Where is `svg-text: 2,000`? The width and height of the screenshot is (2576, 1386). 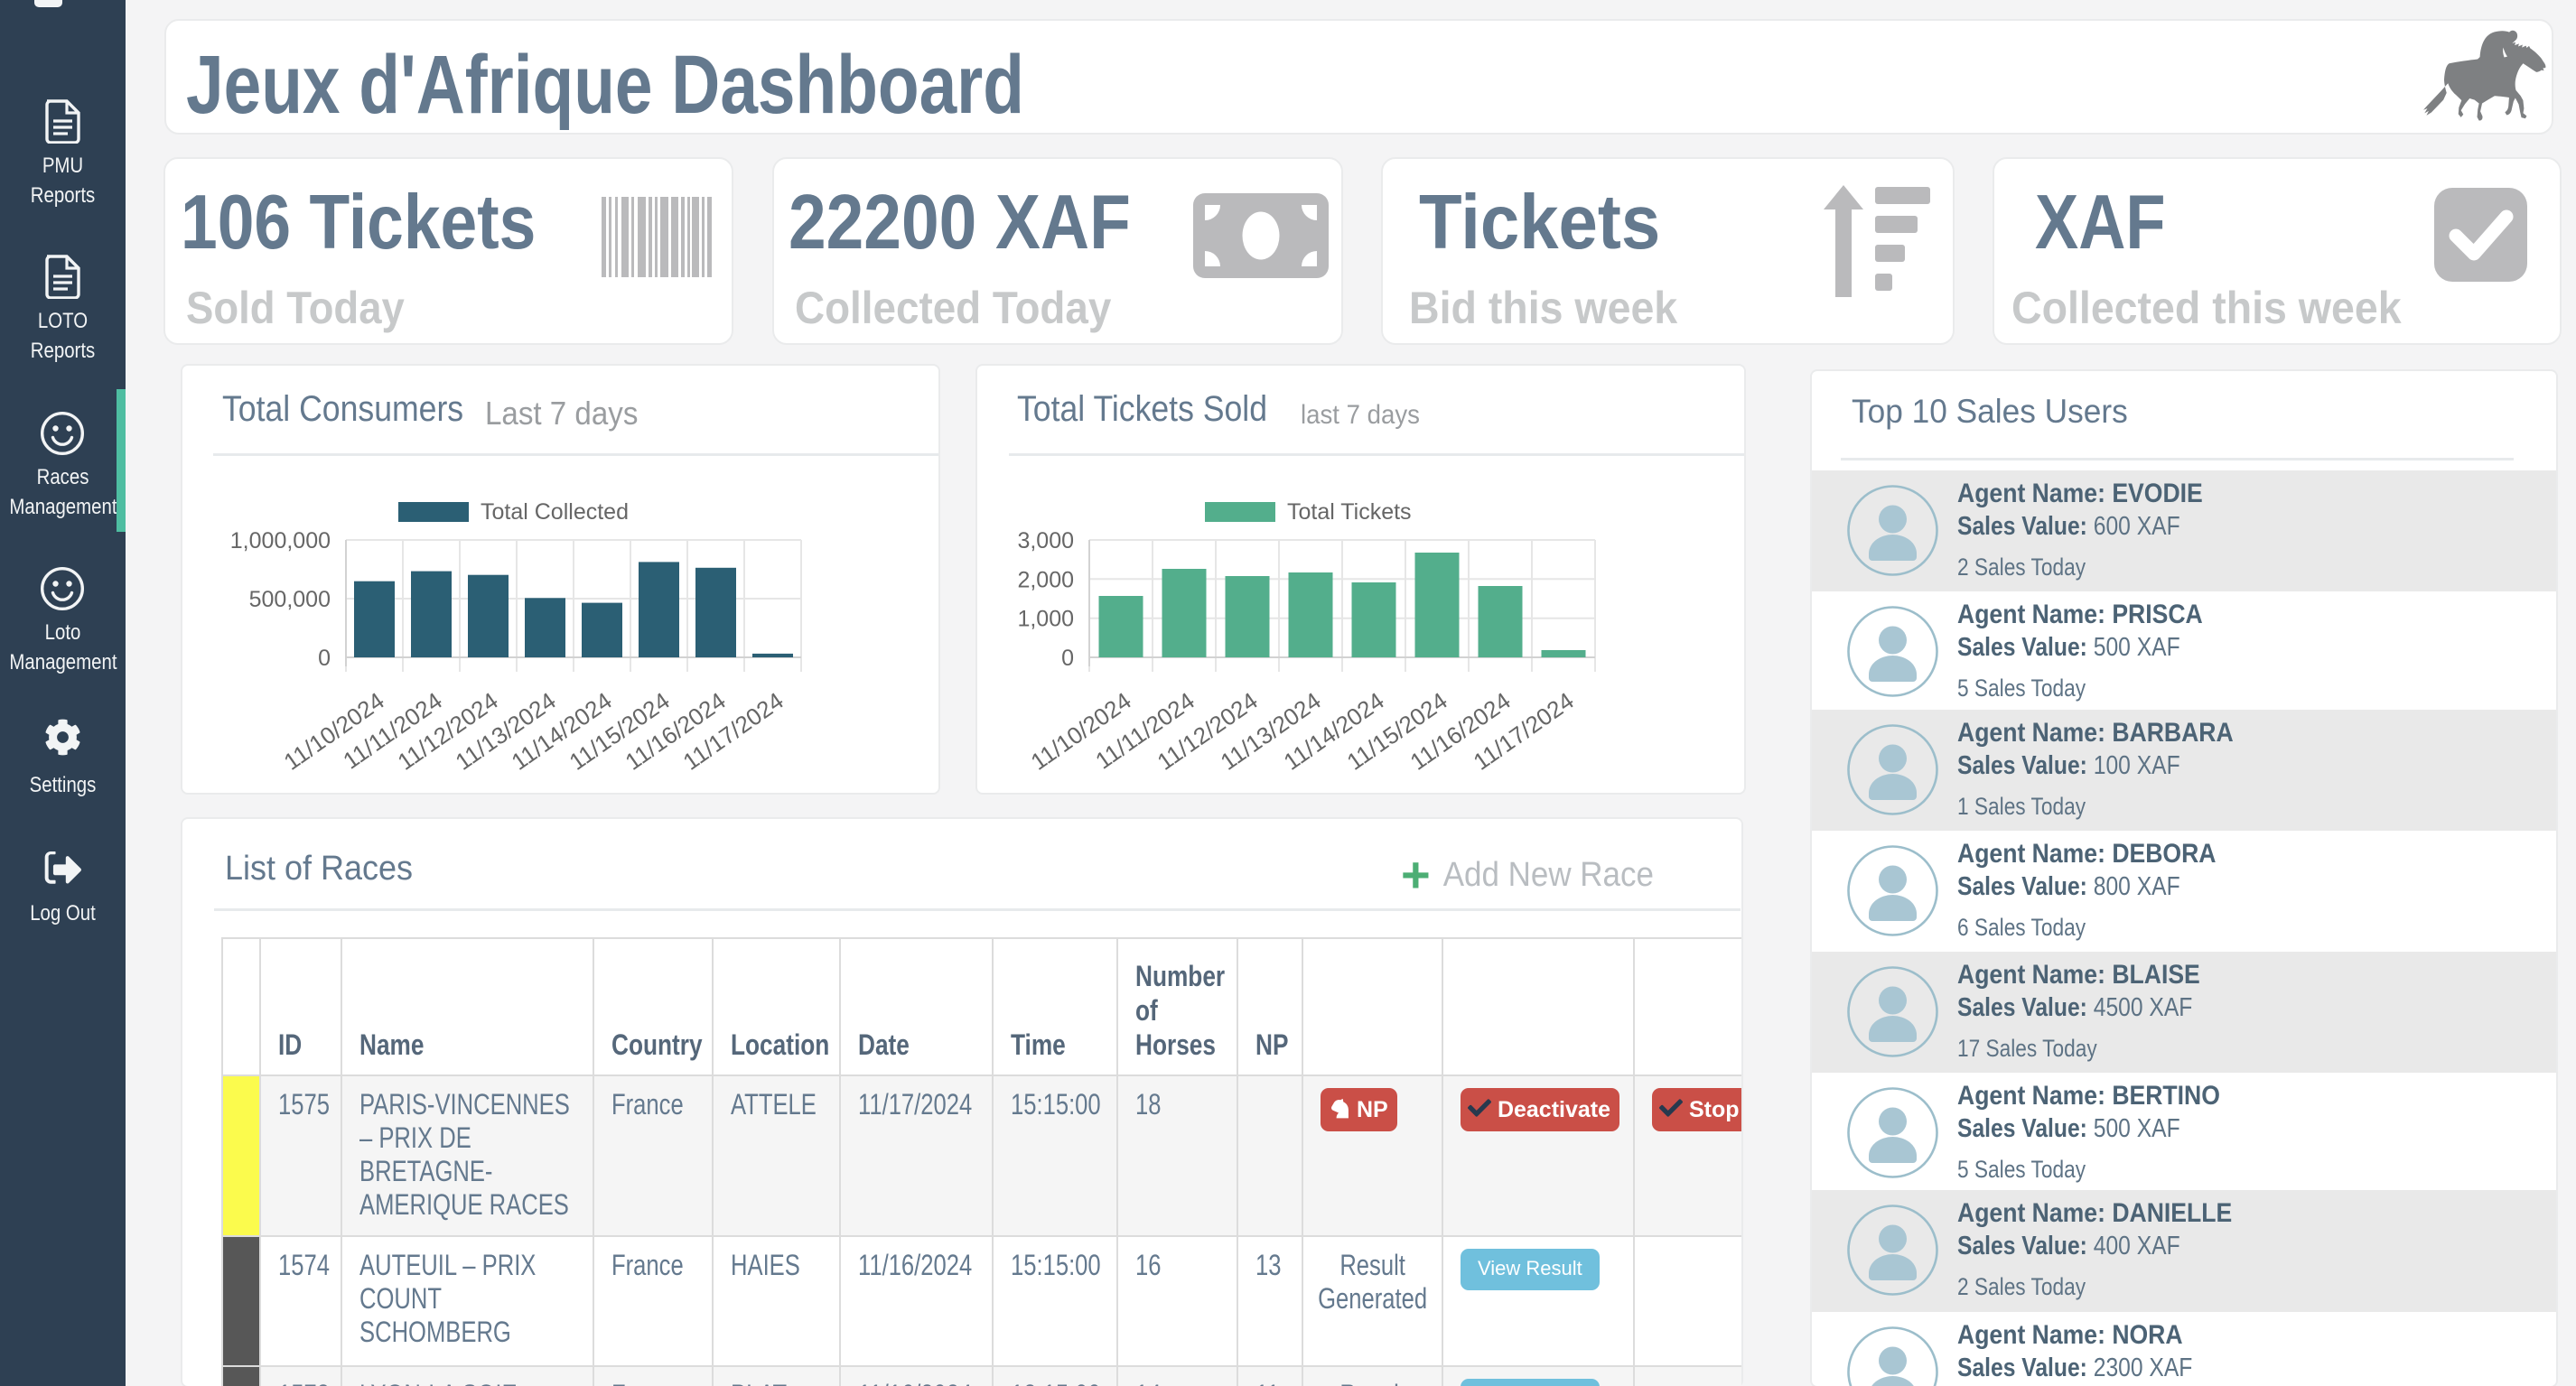 svg-text: 2,000 is located at coordinates (1045, 579).